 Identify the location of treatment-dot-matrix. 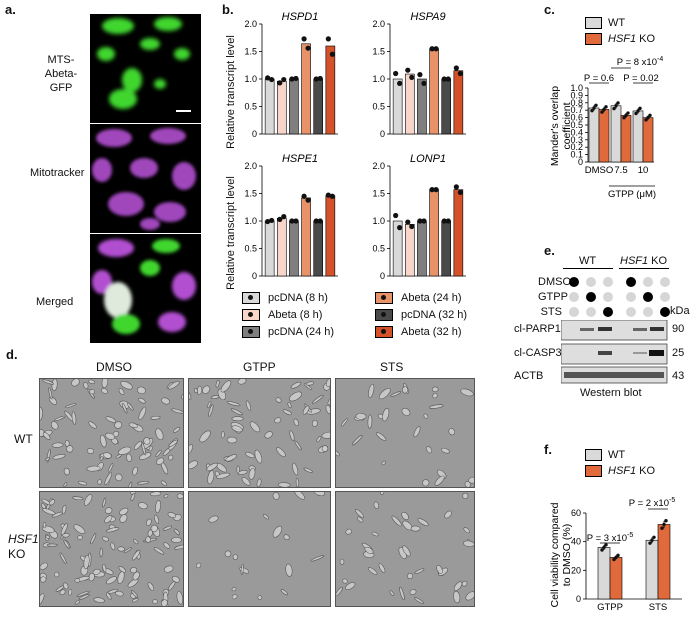
(619, 297).